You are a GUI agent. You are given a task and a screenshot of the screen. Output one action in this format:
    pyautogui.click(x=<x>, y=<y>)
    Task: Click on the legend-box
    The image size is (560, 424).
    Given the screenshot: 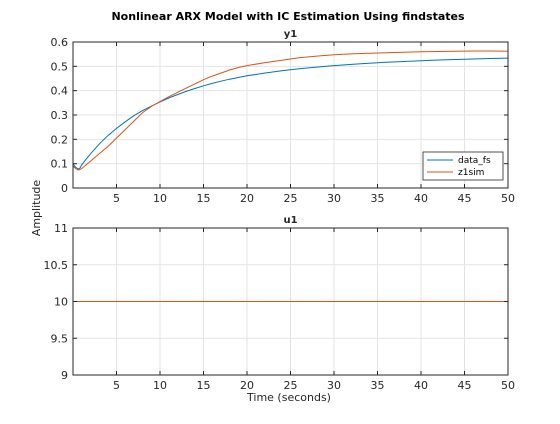 What is the action you would take?
    pyautogui.click(x=463, y=166)
    